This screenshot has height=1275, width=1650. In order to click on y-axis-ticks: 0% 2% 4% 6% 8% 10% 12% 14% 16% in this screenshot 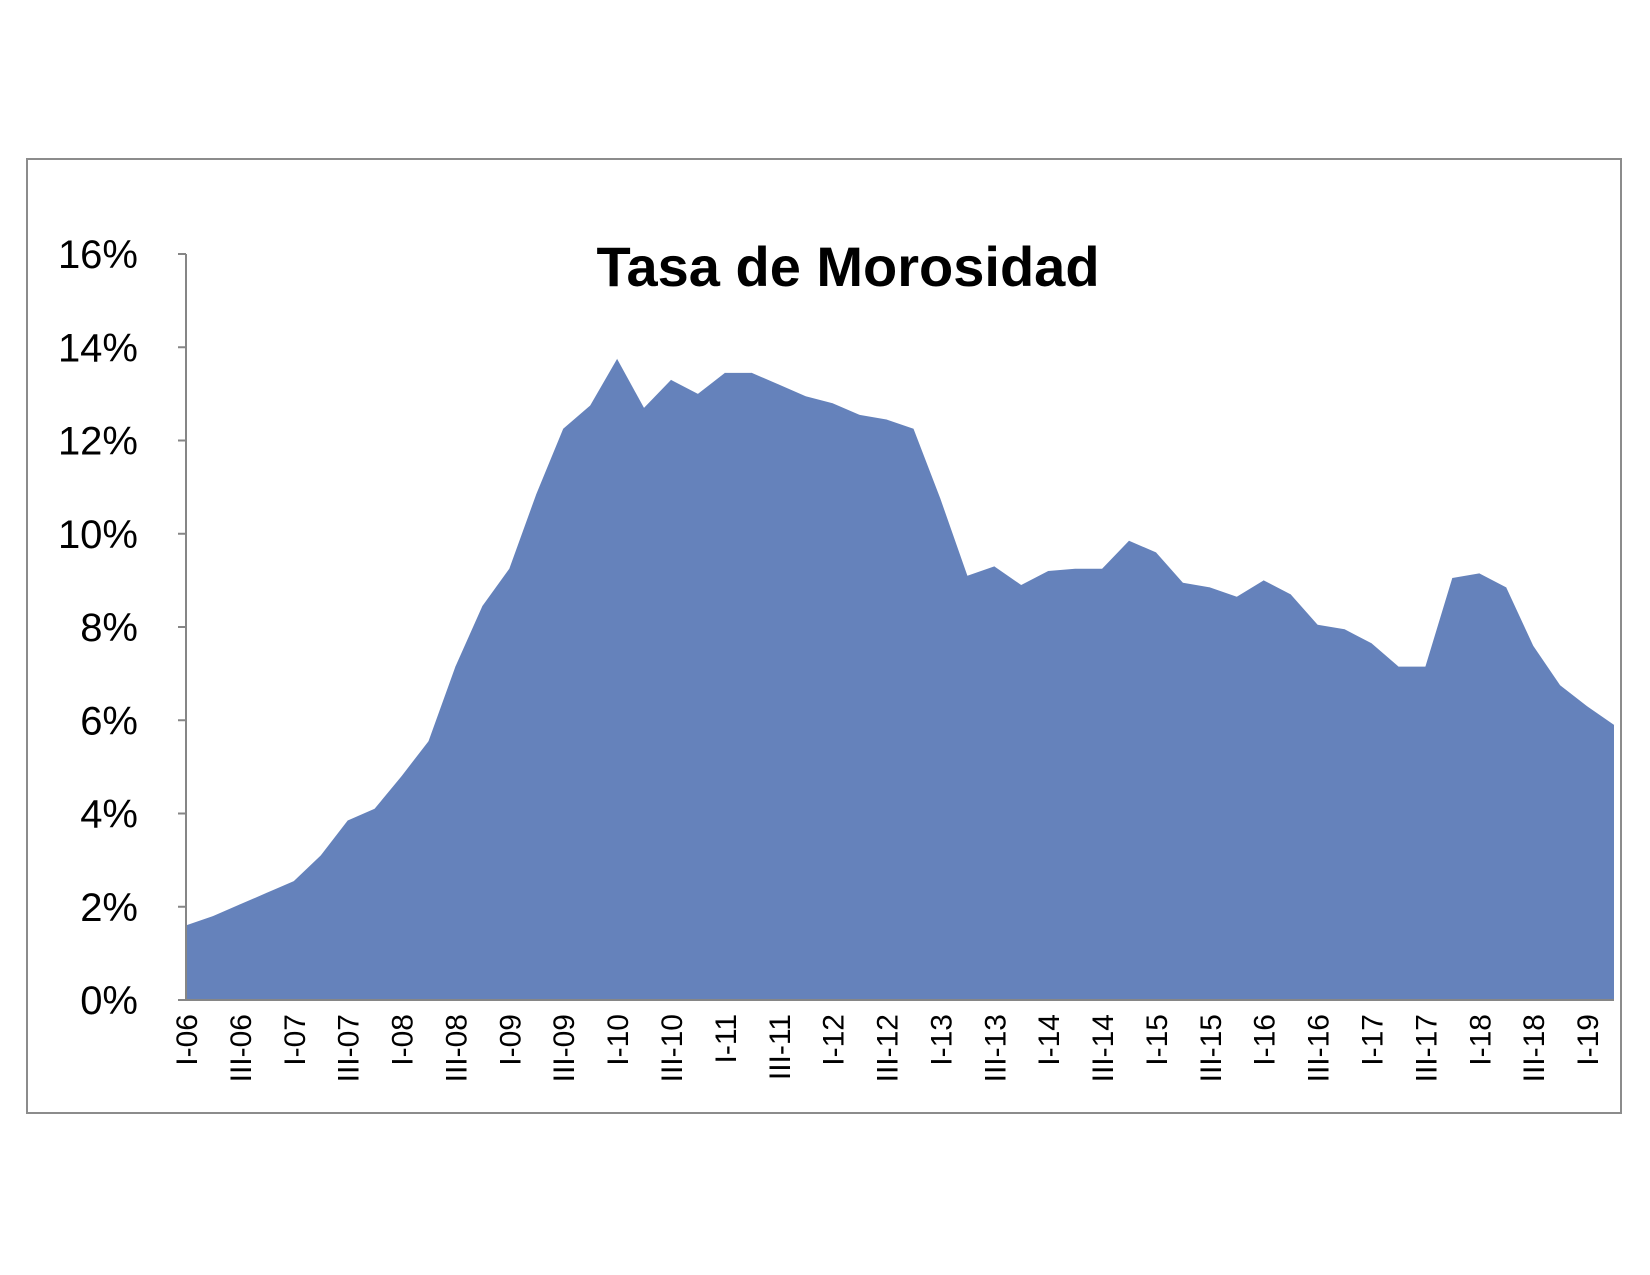, I will do `click(122, 628)`.